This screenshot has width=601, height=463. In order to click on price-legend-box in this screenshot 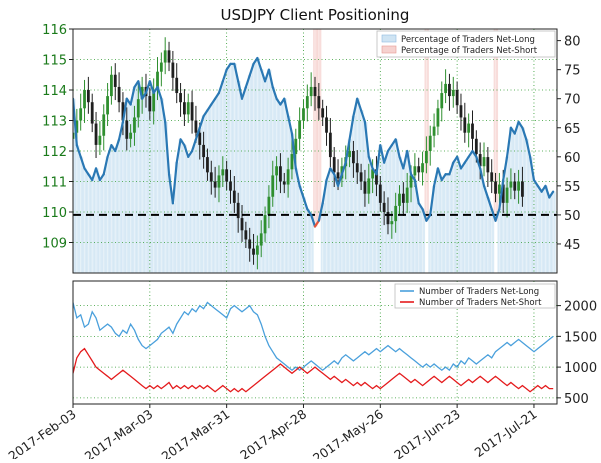, I will do `click(466, 44)`.